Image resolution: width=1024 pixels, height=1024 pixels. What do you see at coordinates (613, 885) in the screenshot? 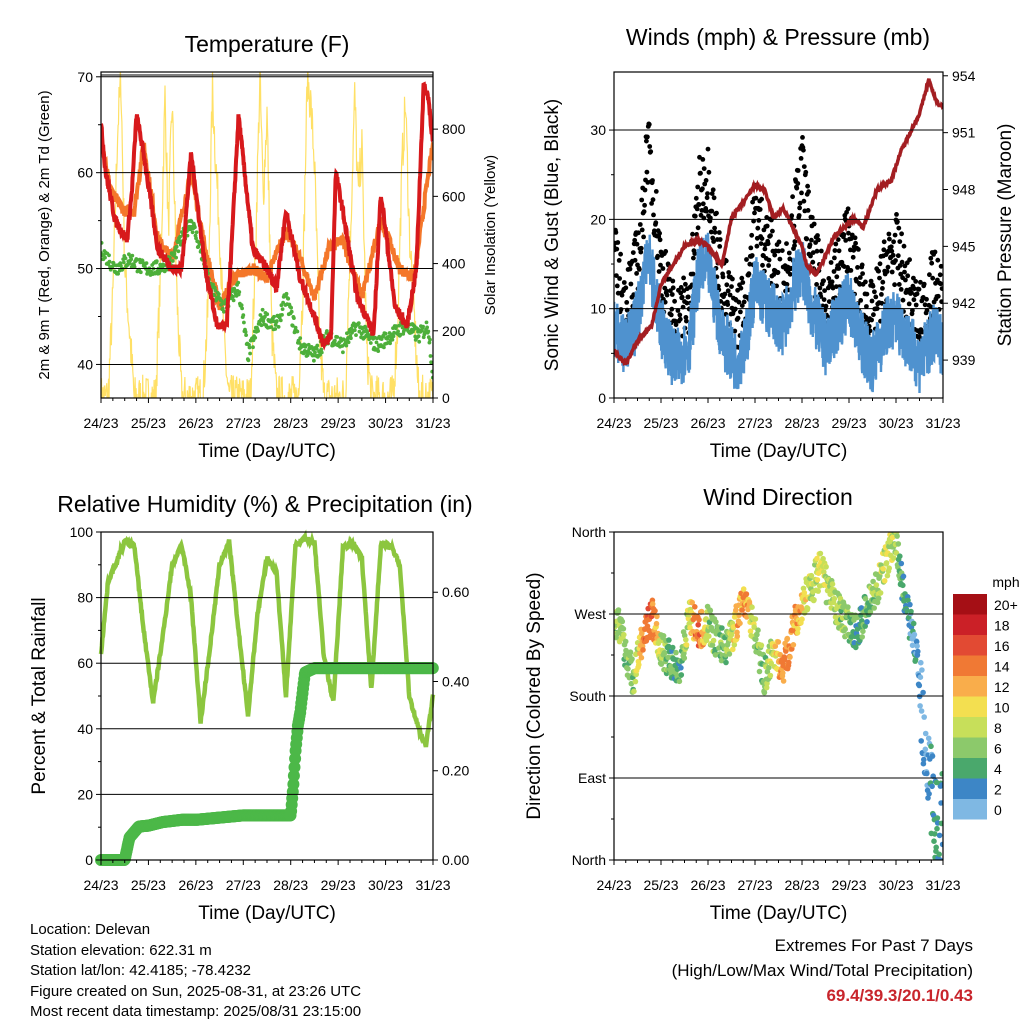
I see `x-tick-label: 24/23` at bounding box center [613, 885].